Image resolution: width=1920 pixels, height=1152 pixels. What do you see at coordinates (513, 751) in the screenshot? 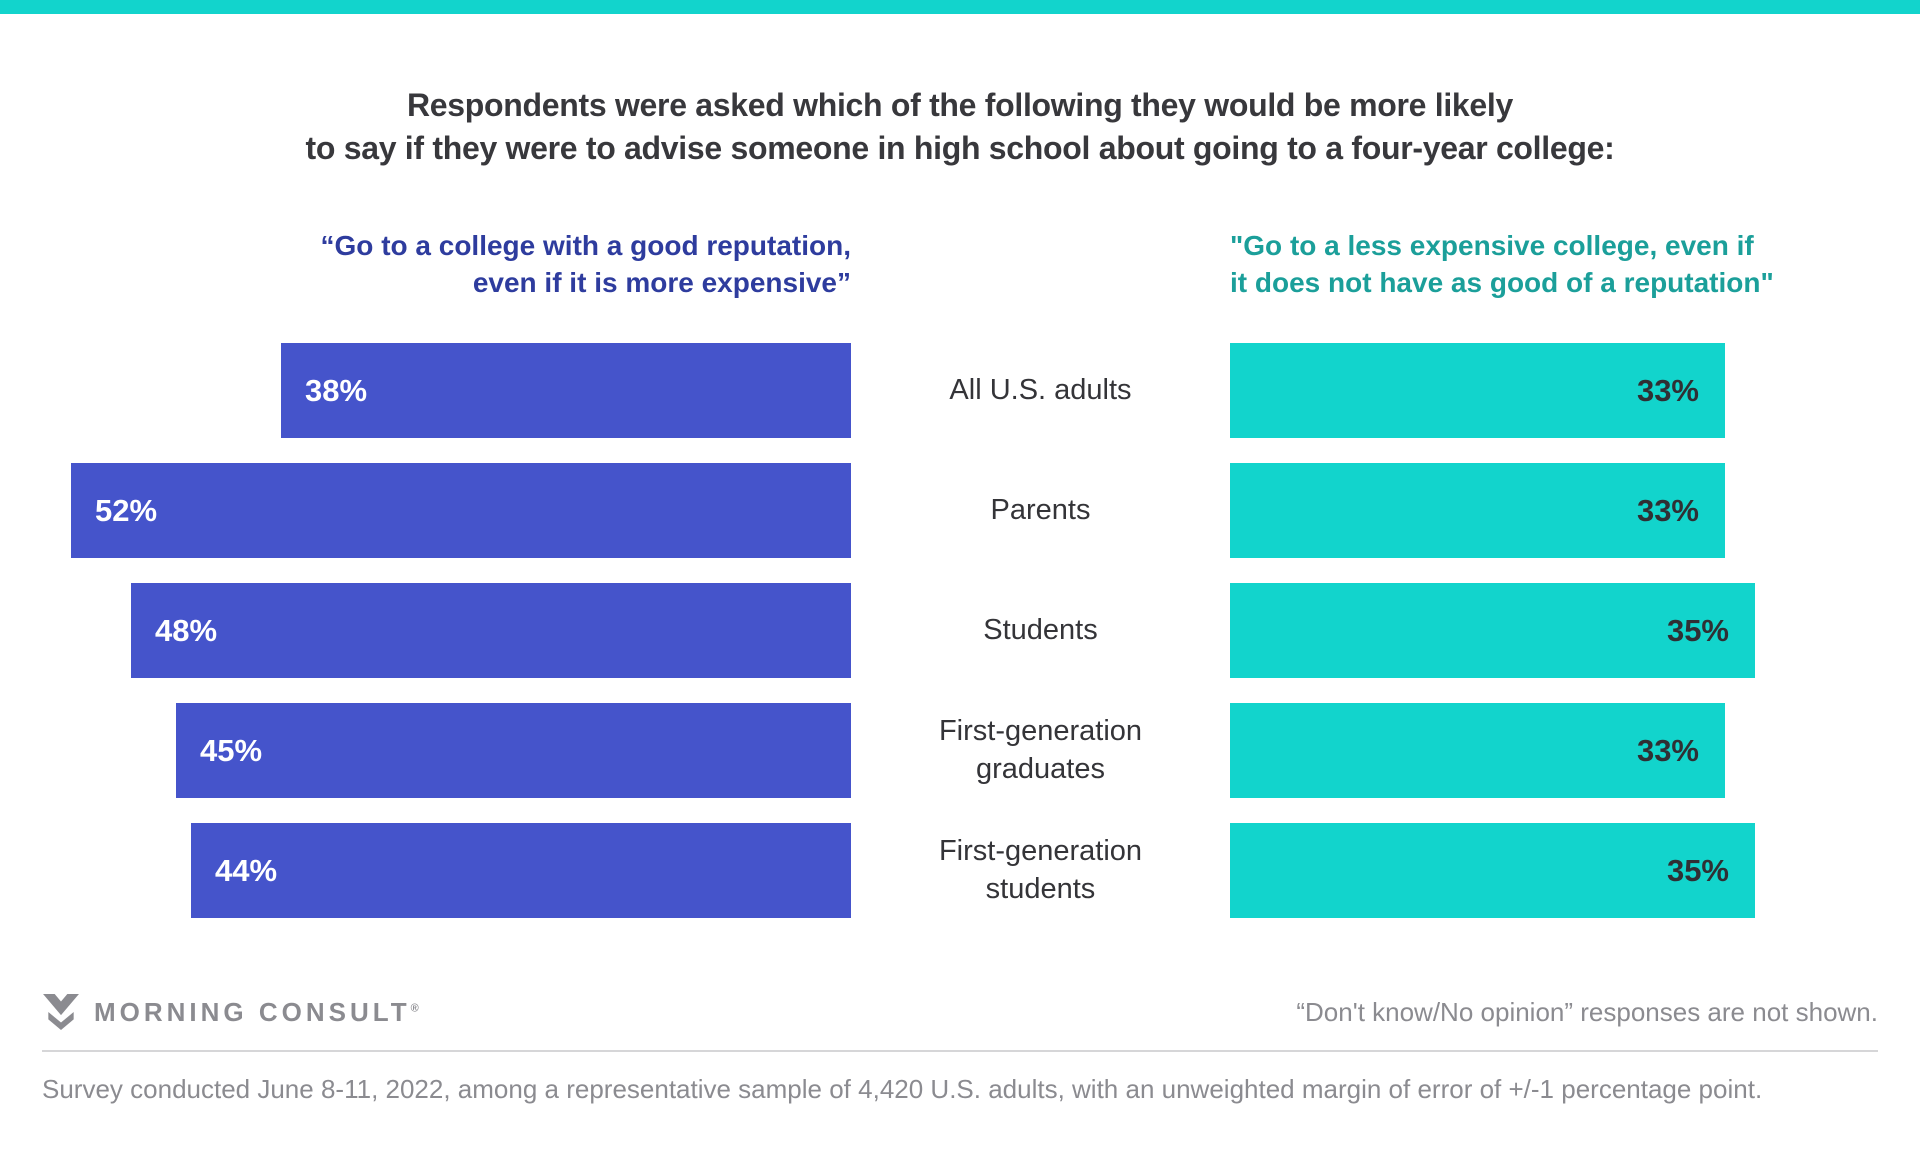
I see `bar-left-firstgen-grads: 45%` at bounding box center [513, 751].